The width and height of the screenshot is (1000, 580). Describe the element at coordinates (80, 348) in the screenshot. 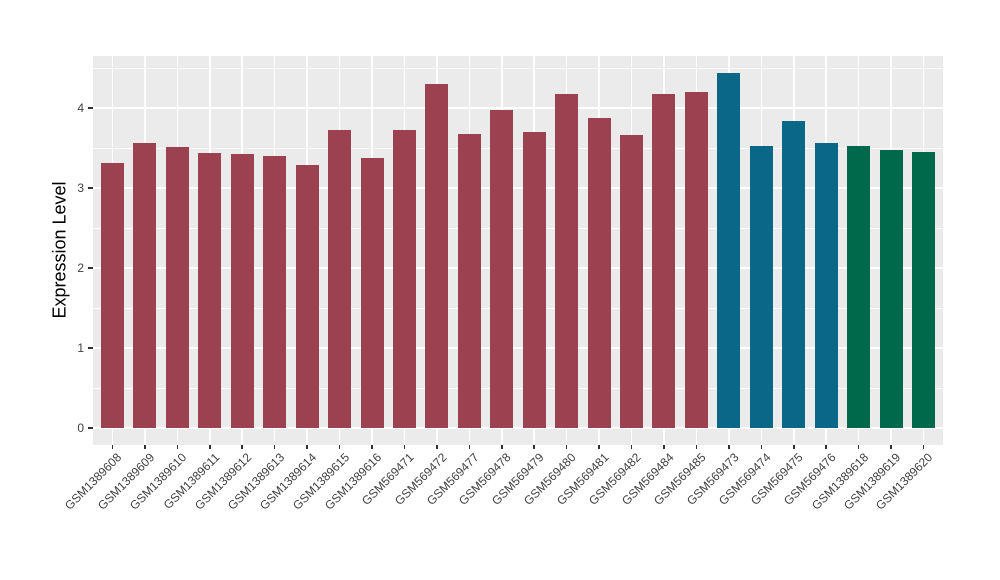

I see `y-tick-label: 1` at that location.